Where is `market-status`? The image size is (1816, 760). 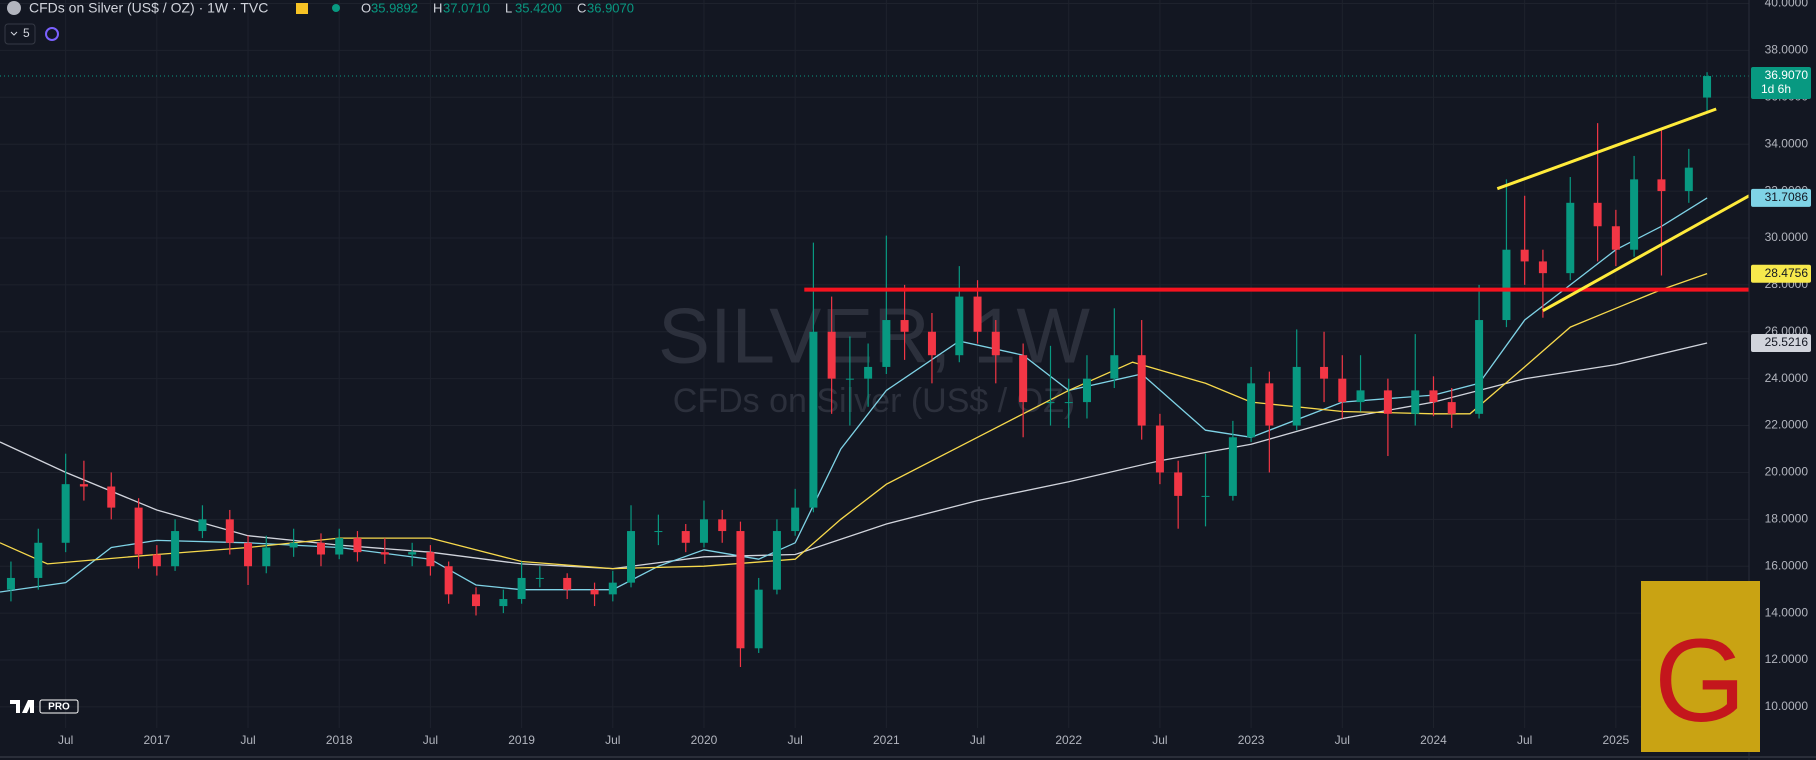
market-status is located at coordinates (336, 8).